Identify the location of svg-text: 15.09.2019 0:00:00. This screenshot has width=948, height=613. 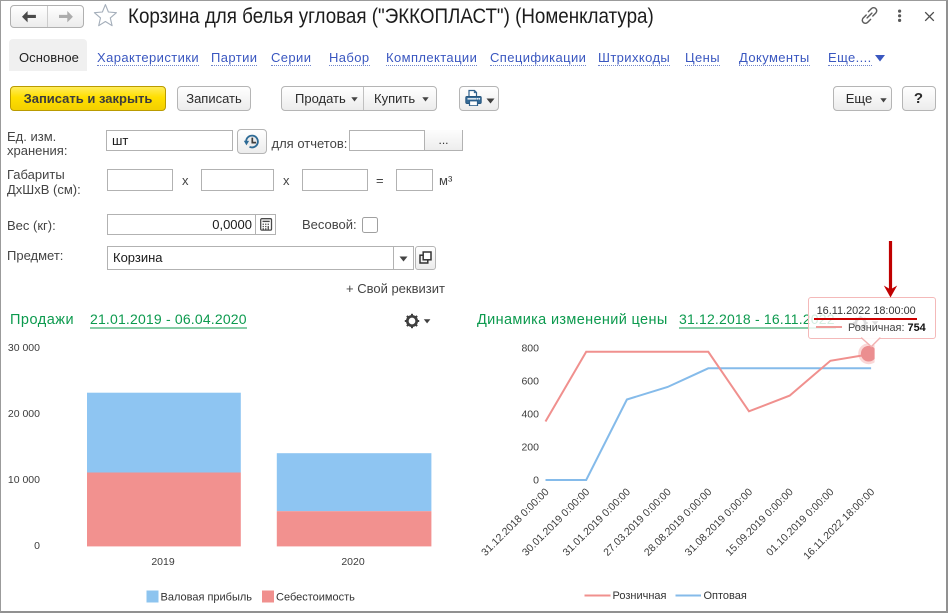
(759, 522).